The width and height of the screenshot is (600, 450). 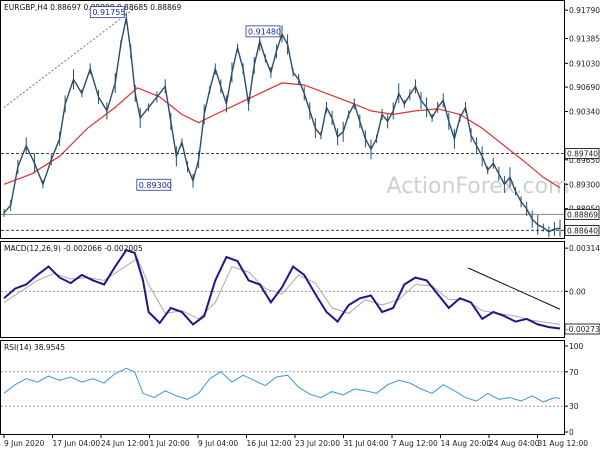 What do you see at coordinates (218, 443) in the screenshot?
I see `x-axis-label: 9 Jul 04:00` at bounding box center [218, 443].